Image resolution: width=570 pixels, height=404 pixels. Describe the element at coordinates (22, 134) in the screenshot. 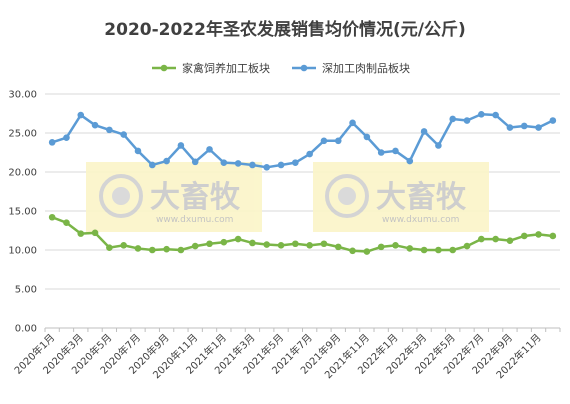

I see `y-tick-label: 25.00` at that location.